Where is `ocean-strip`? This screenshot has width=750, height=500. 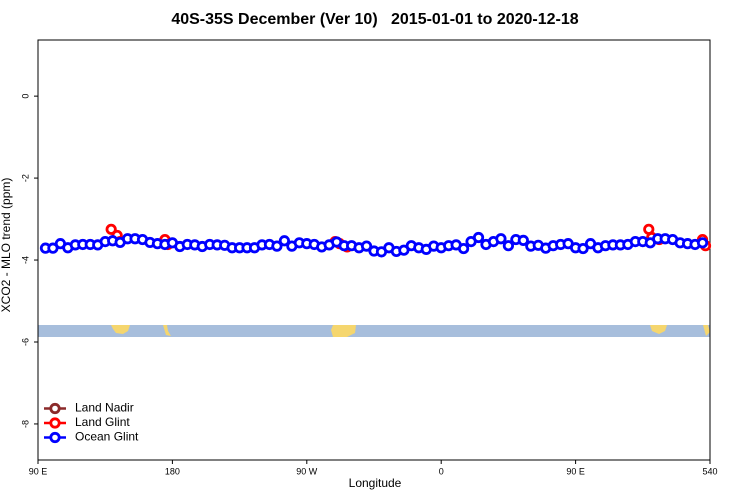 ocean-strip is located at coordinates (374, 331).